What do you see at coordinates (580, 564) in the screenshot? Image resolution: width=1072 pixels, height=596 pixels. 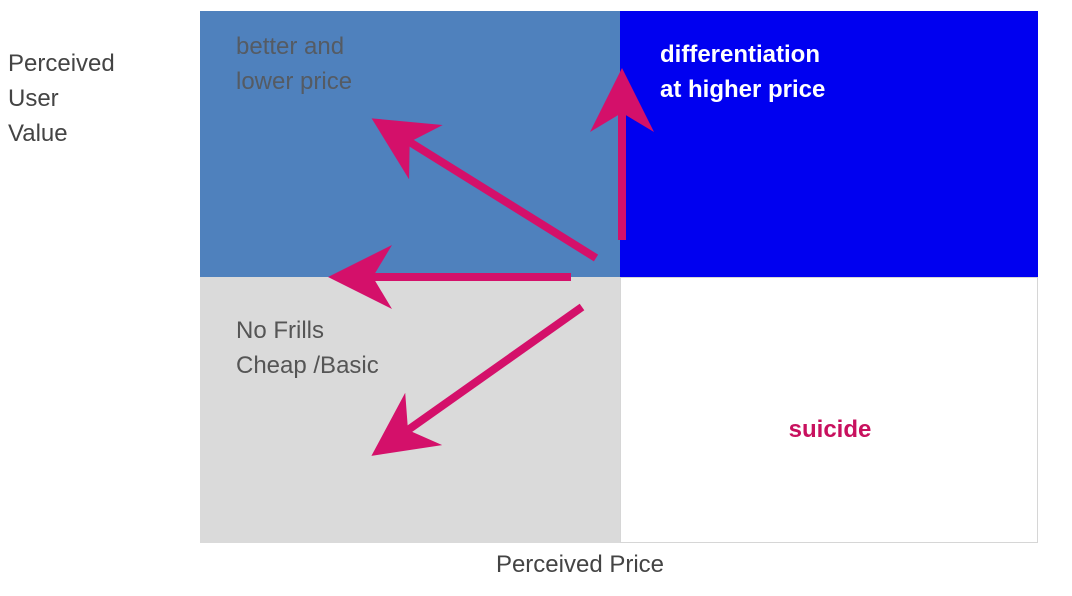 I see `x-axis-label: Perceived Price` at bounding box center [580, 564].